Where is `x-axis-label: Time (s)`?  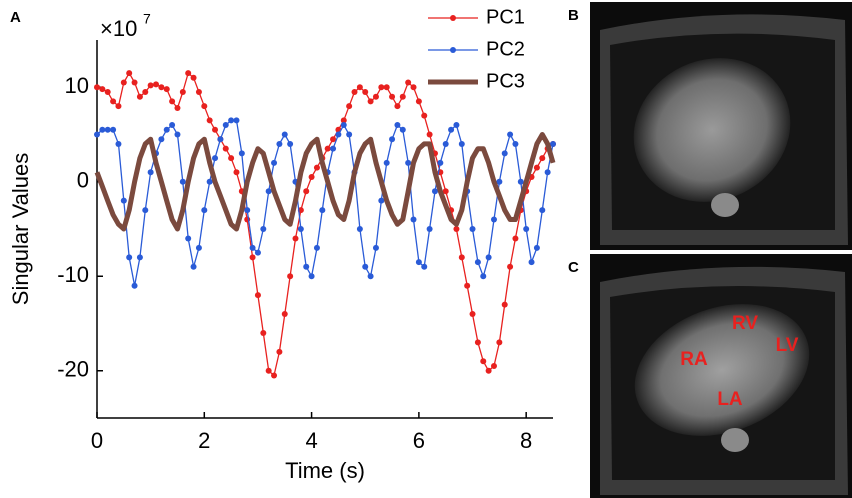
x-axis-label: Time (s) is located at coordinates (325, 470).